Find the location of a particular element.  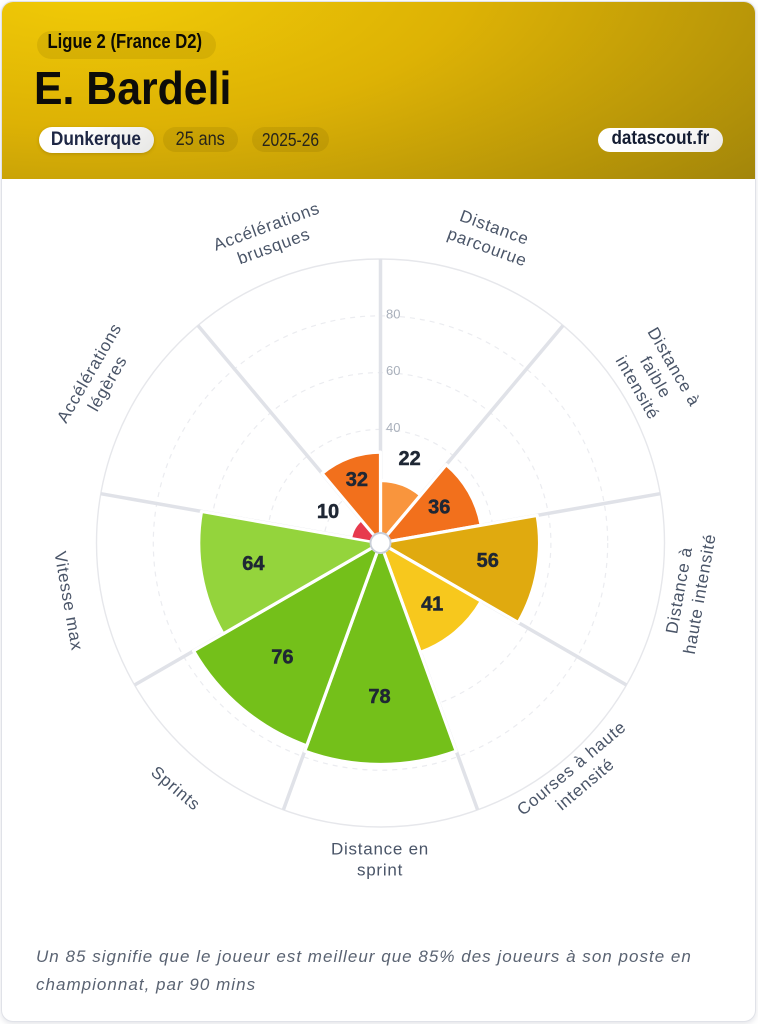

svg-text: 78 is located at coordinates (379, 697).